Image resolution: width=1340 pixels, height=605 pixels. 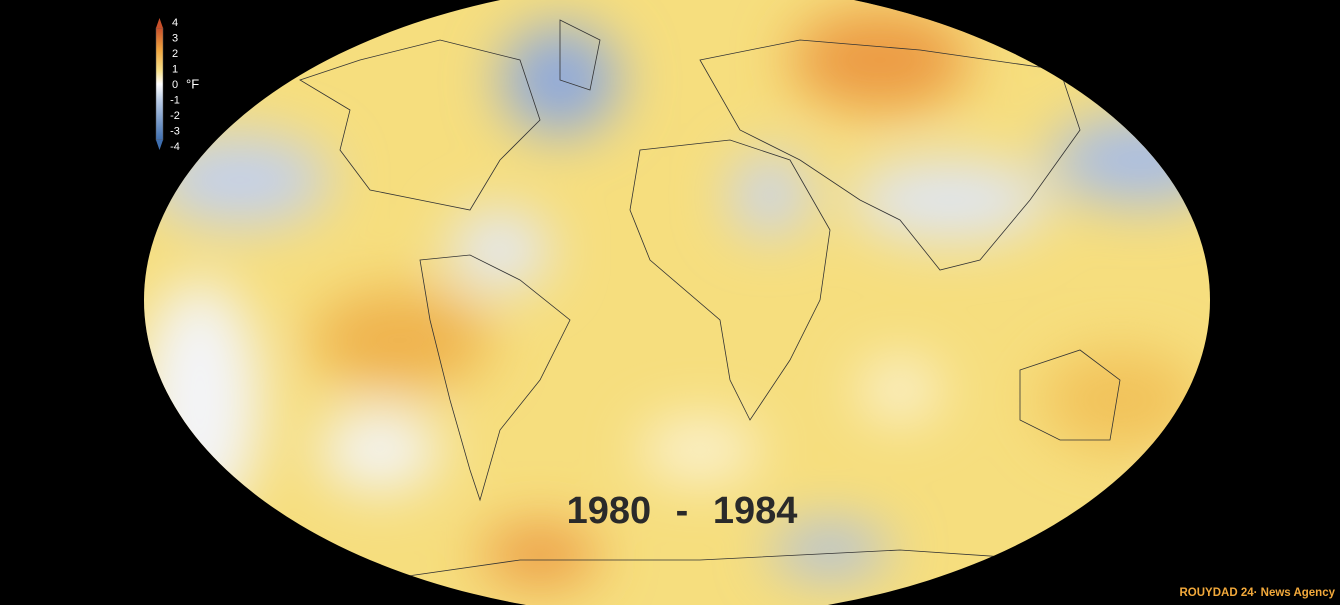 What do you see at coordinates (175, 147) in the screenshot?
I see `legend-tick-label: -4` at bounding box center [175, 147].